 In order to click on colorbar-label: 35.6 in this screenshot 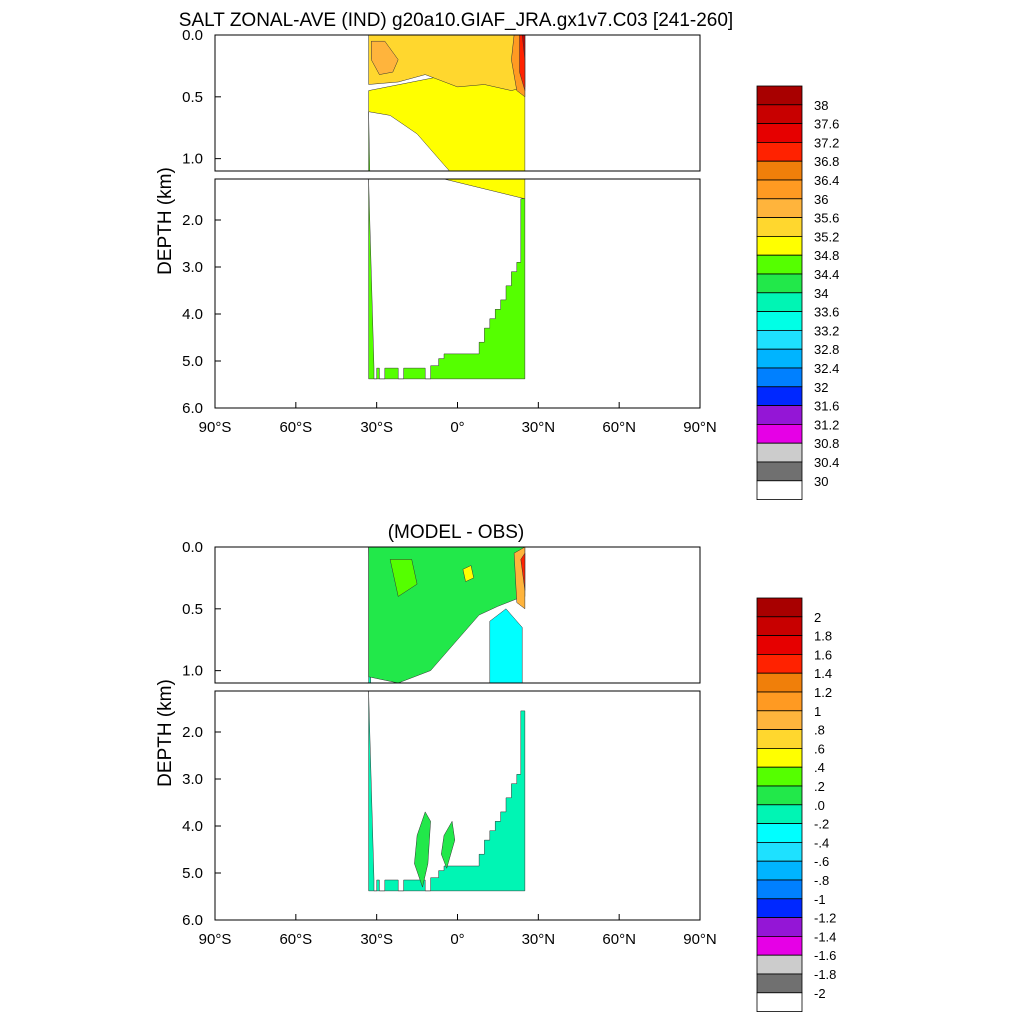, I will do `click(826, 218)`.